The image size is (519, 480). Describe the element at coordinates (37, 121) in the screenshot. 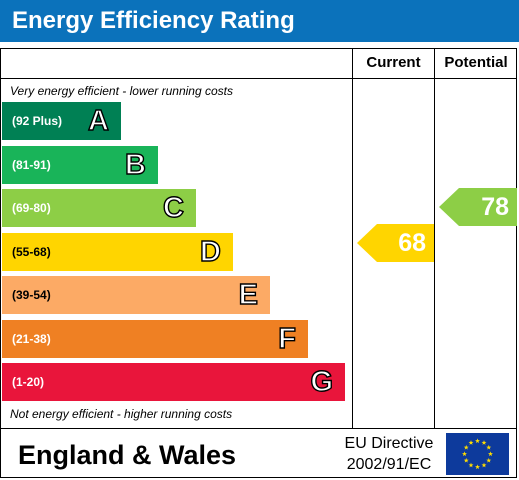

I see `band-range-label: (92 Plus)` at that location.